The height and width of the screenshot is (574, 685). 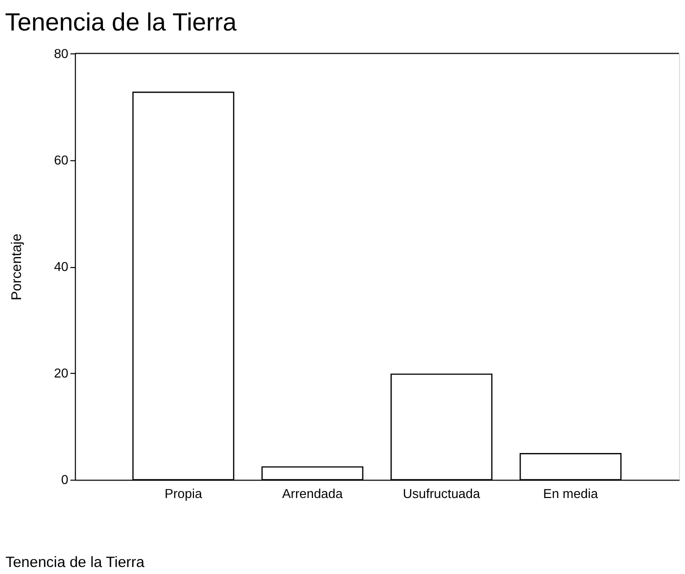 I want to click on x-tick-label: Usufructuada, so click(x=441, y=494).